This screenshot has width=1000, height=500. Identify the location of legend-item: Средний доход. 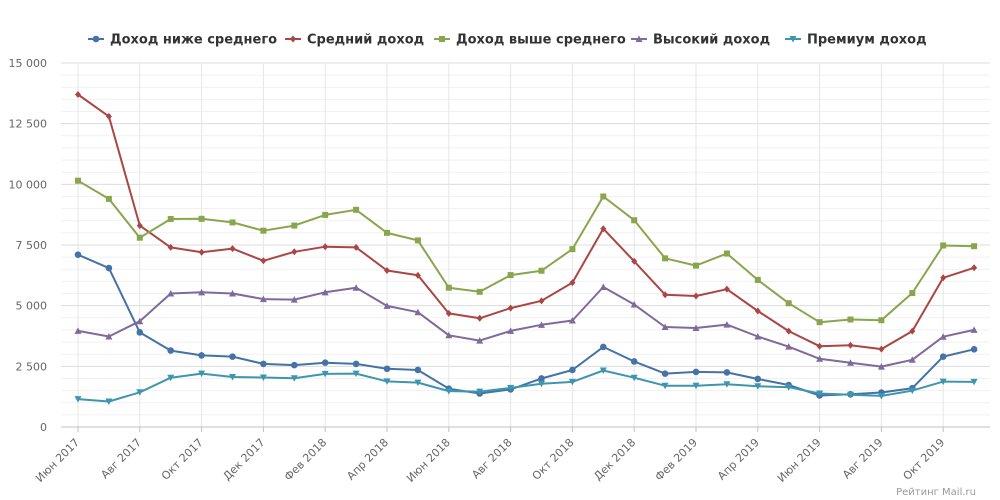
(354, 40).